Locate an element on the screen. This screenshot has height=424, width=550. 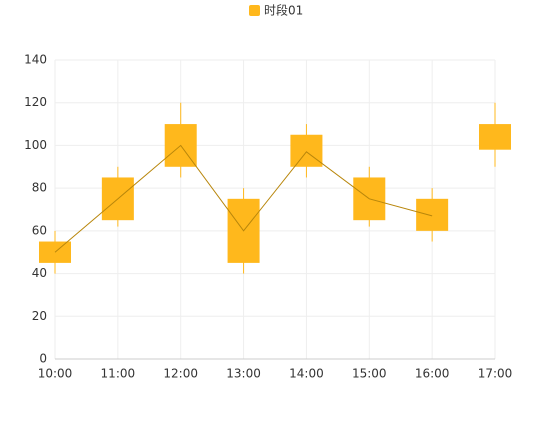
x-tick-label: 15:00 is located at coordinates (369, 374).